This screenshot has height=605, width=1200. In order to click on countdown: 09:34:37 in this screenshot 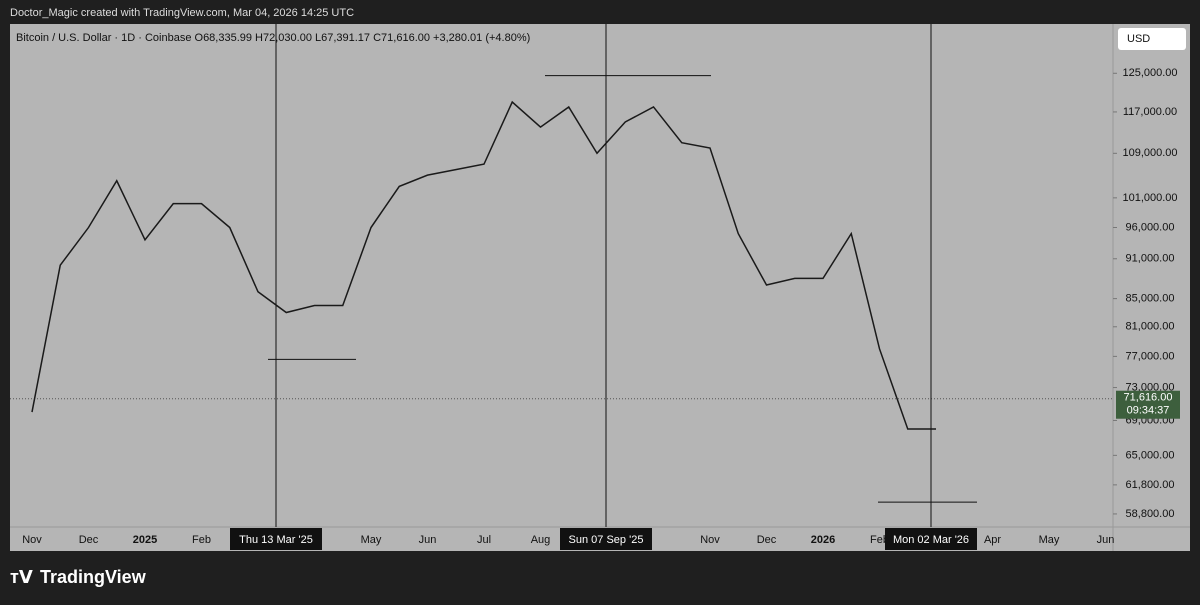, I will do `click(1148, 411)`.